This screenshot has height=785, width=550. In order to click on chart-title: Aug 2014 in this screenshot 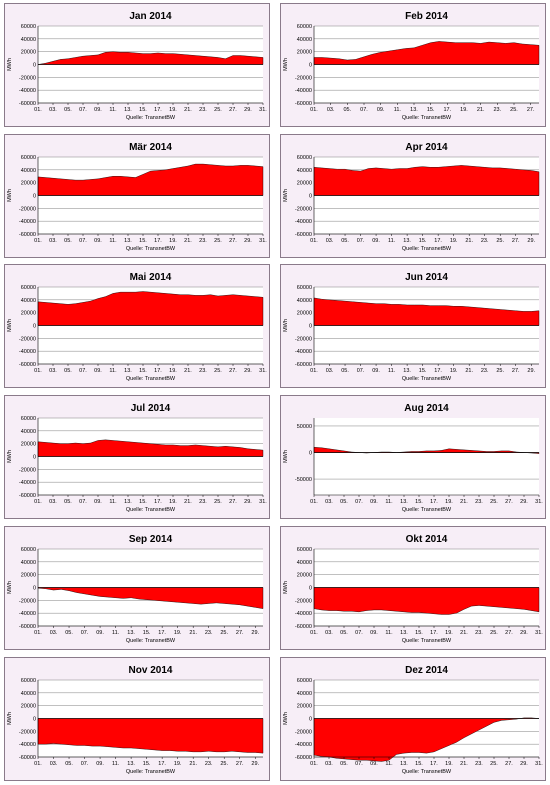, I will do `click(426, 408)`.